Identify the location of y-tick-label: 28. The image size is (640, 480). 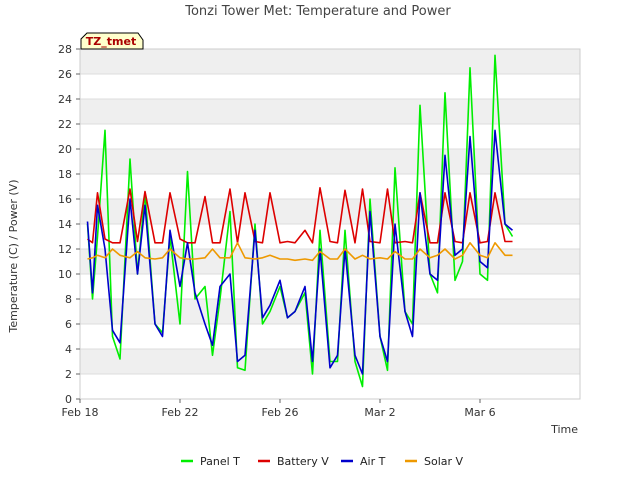
(65, 49).